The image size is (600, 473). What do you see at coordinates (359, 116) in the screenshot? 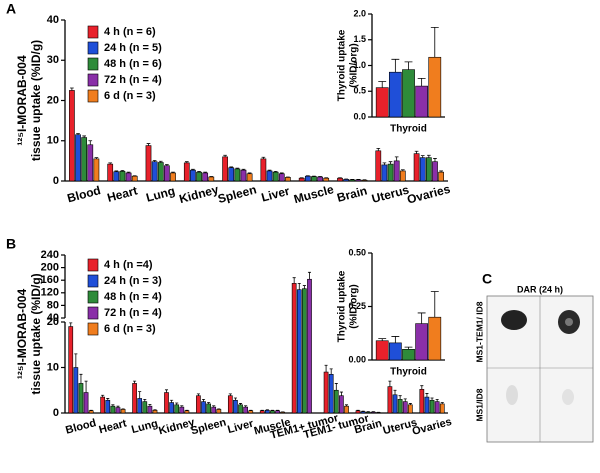
I see `y-tick-label: 0.0` at bounding box center [359, 116].